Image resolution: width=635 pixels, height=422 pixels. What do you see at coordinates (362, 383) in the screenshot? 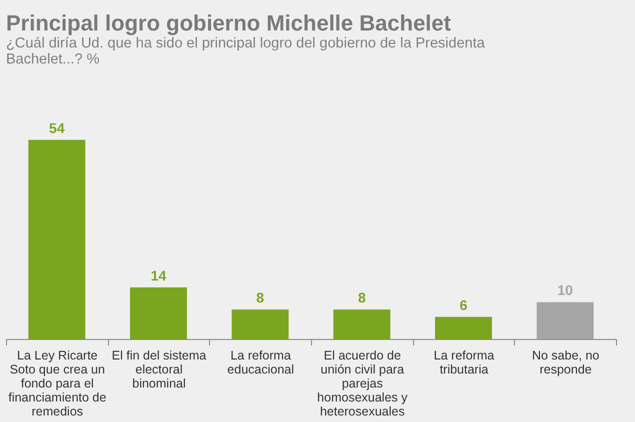
I see `x-tick-label: El acuerdo de unión civil para parejas homosexuales y heterosexuales` at bounding box center [362, 383].